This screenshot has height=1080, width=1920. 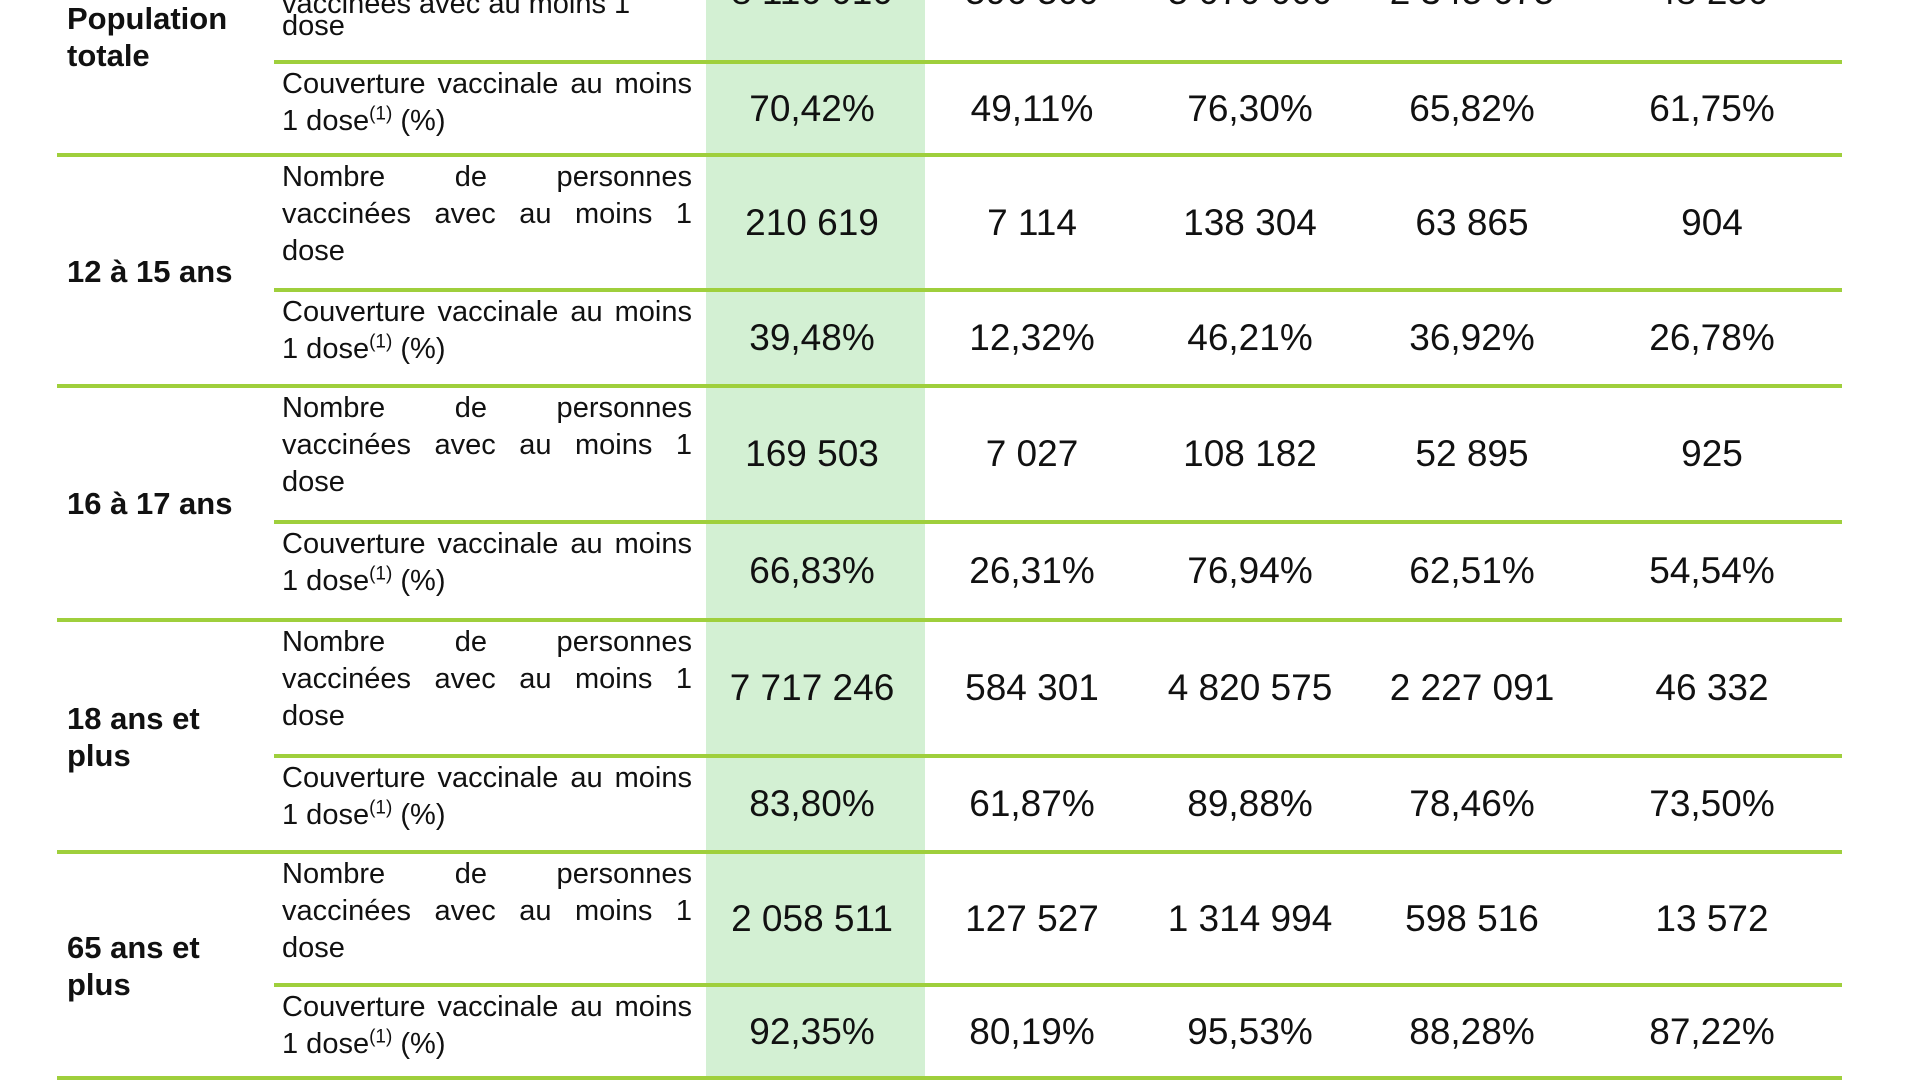 I want to click on cell-value: 7 717 246, so click(x=812, y=687).